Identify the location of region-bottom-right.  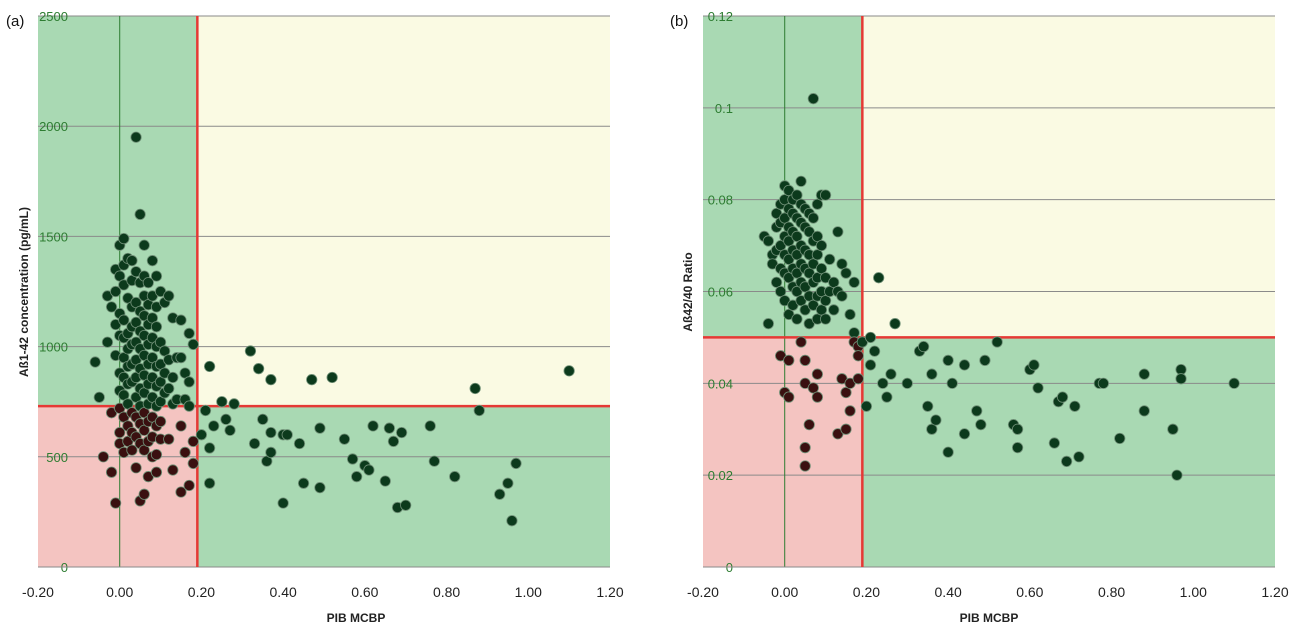
(1068, 452).